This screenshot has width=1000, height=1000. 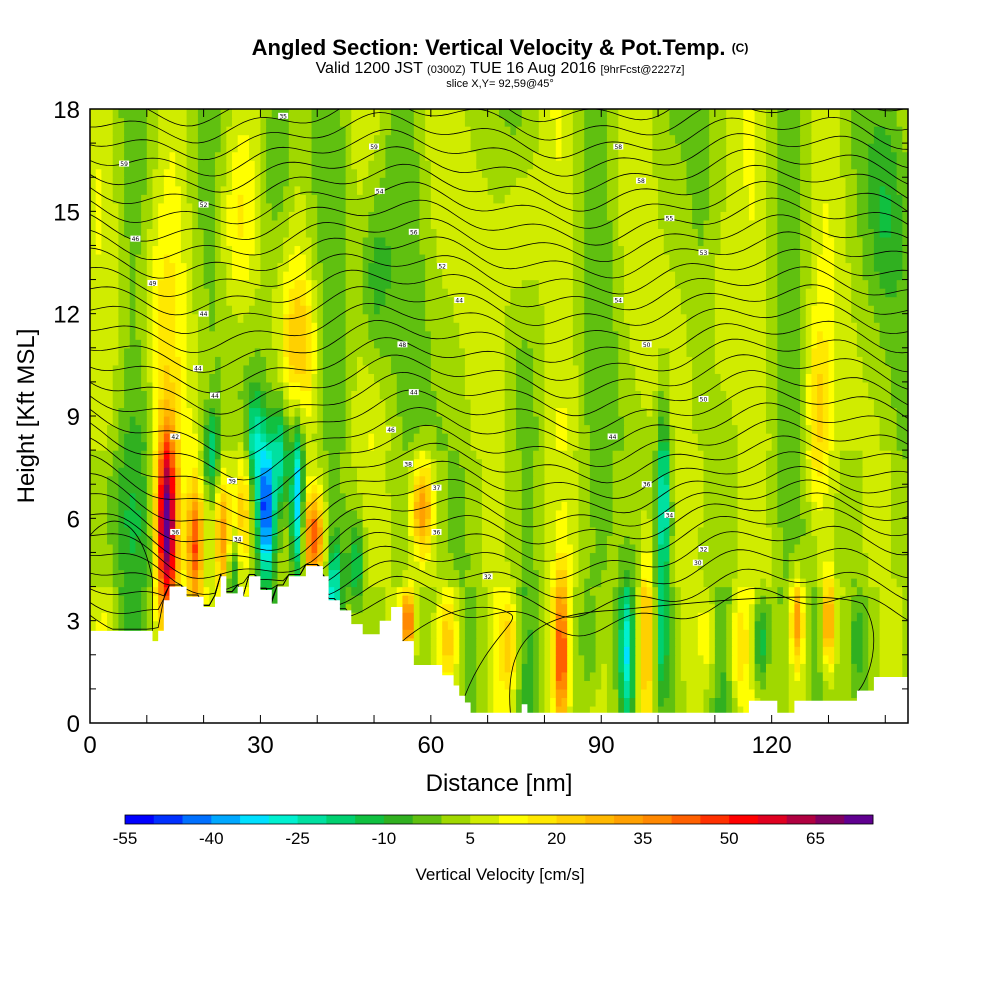 What do you see at coordinates (391, 430) in the screenshot?
I see `contour-label: 46` at bounding box center [391, 430].